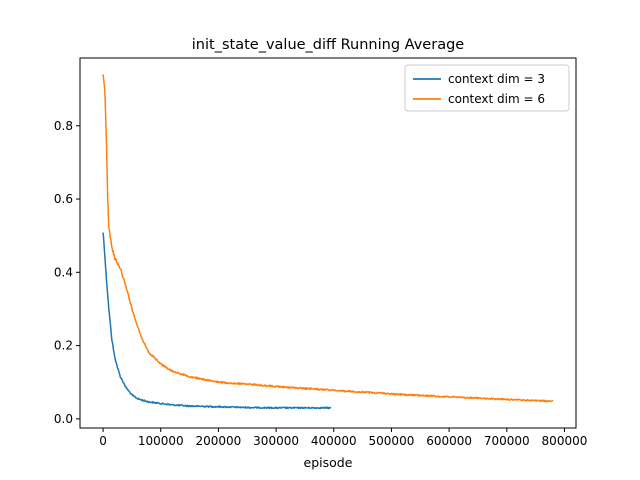 This screenshot has width=640, height=480. What do you see at coordinates (496, 99) in the screenshot?
I see `legend-label: context dim = 6` at bounding box center [496, 99].